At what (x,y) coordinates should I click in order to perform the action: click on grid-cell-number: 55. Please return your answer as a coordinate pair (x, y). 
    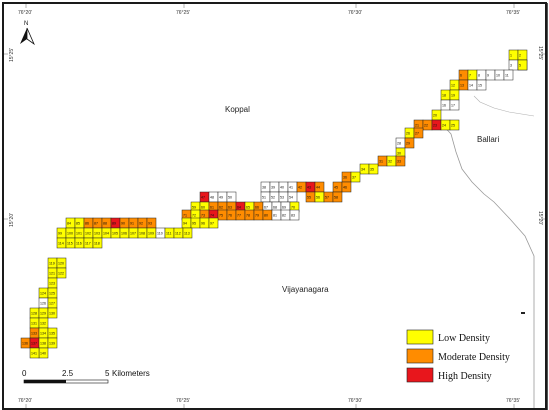
    Looking at the image, I should click on (309, 198).